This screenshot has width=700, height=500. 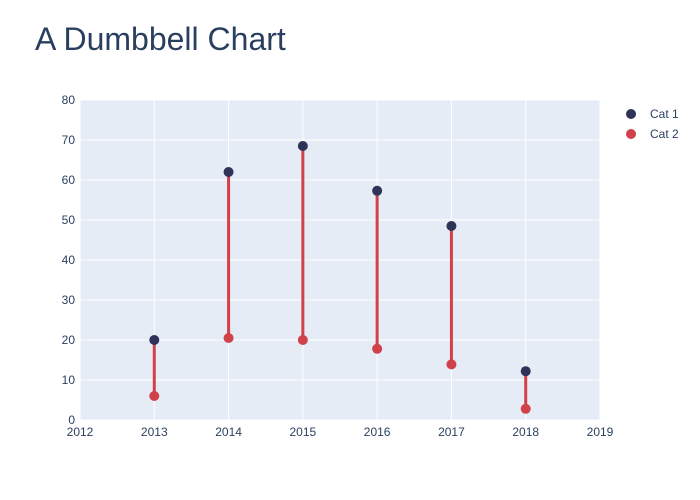 What do you see at coordinates (303, 432) in the screenshot?
I see `x-tick-label: 2015` at bounding box center [303, 432].